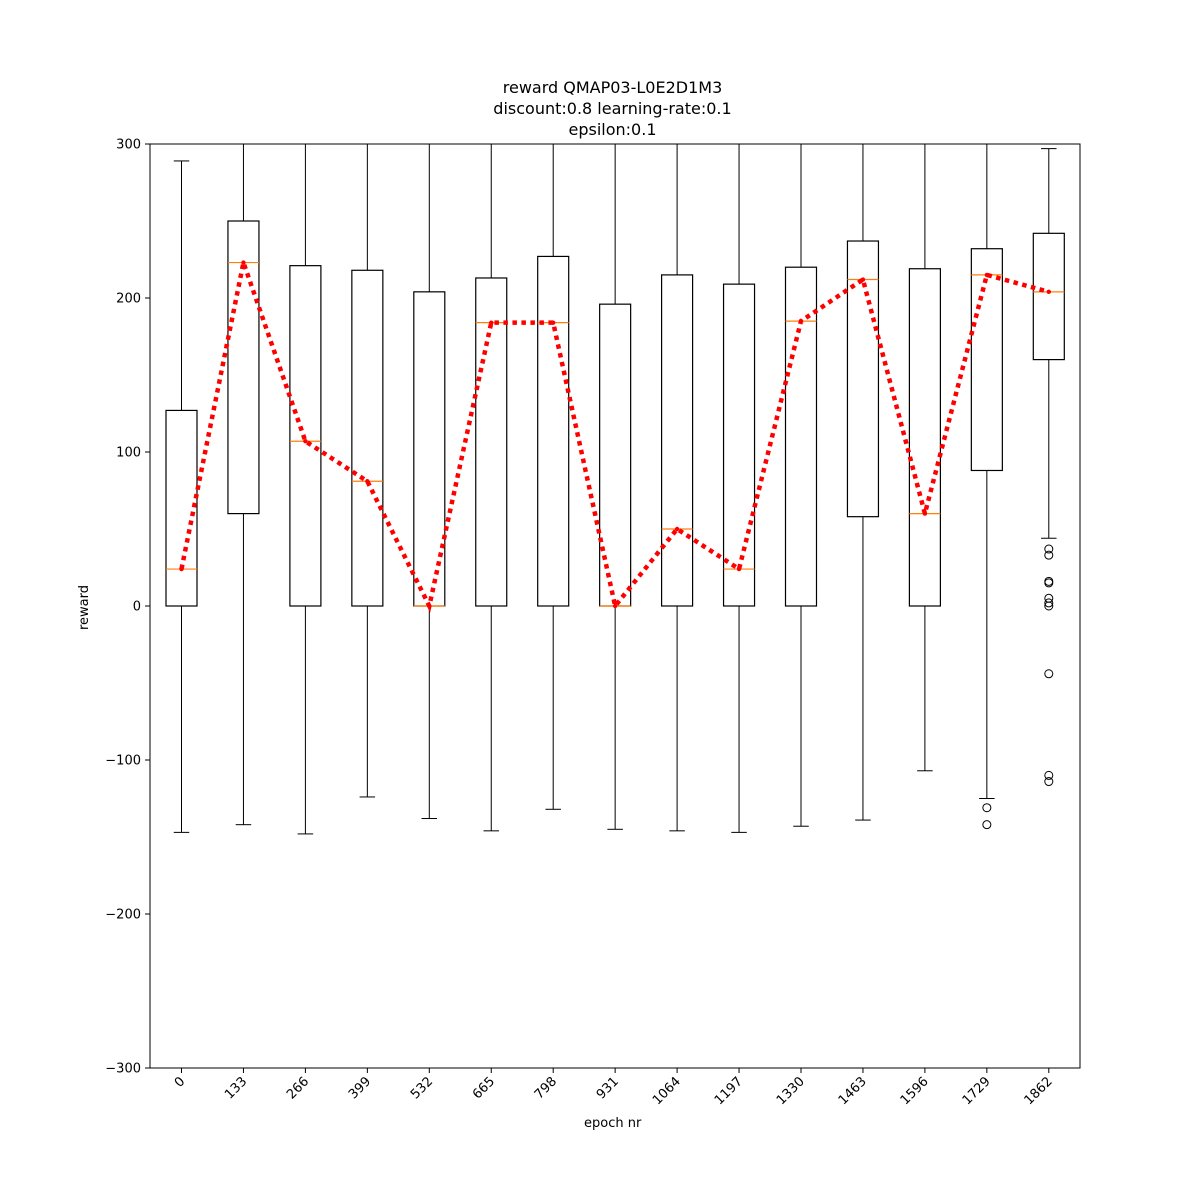 This screenshot has height=1200, width=1200. I want to click on y-tick-label: 100, so click(128, 453).